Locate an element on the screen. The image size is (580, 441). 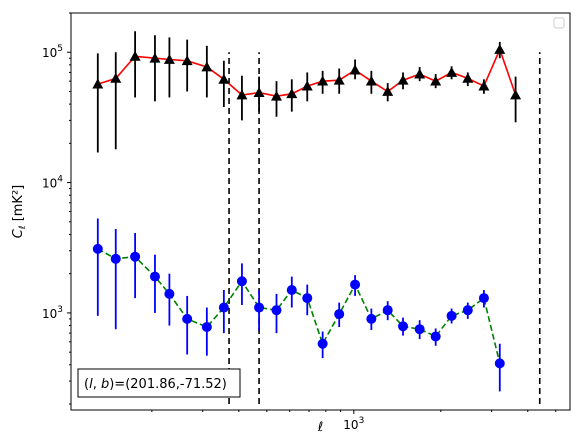
y-axis-label: Cℓ [mK²] is located at coordinates (19, 211).